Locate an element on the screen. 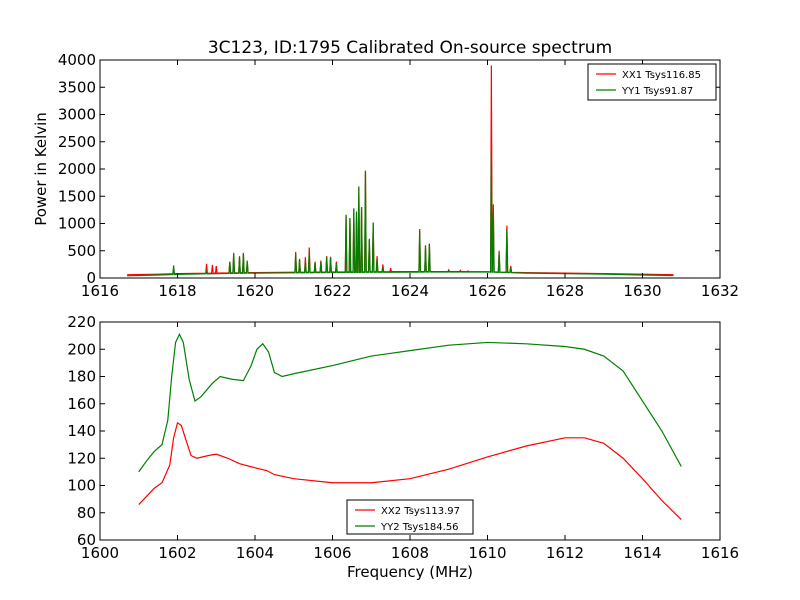 This screenshot has width=800, height=600. y-tick-label: 160 is located at coordinates (81, 404).